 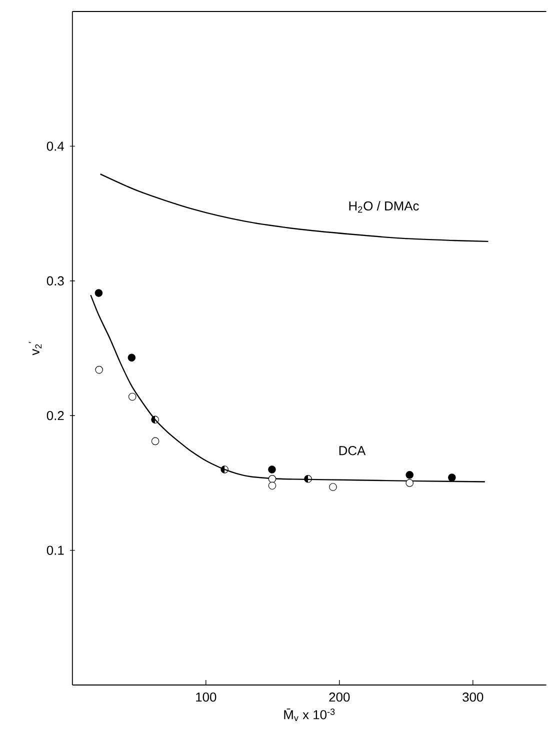 What do you see at coordinates (55, 146) in the screenshot?
I see `y-tick-label: 0.4` at bounding box center [55, 146].